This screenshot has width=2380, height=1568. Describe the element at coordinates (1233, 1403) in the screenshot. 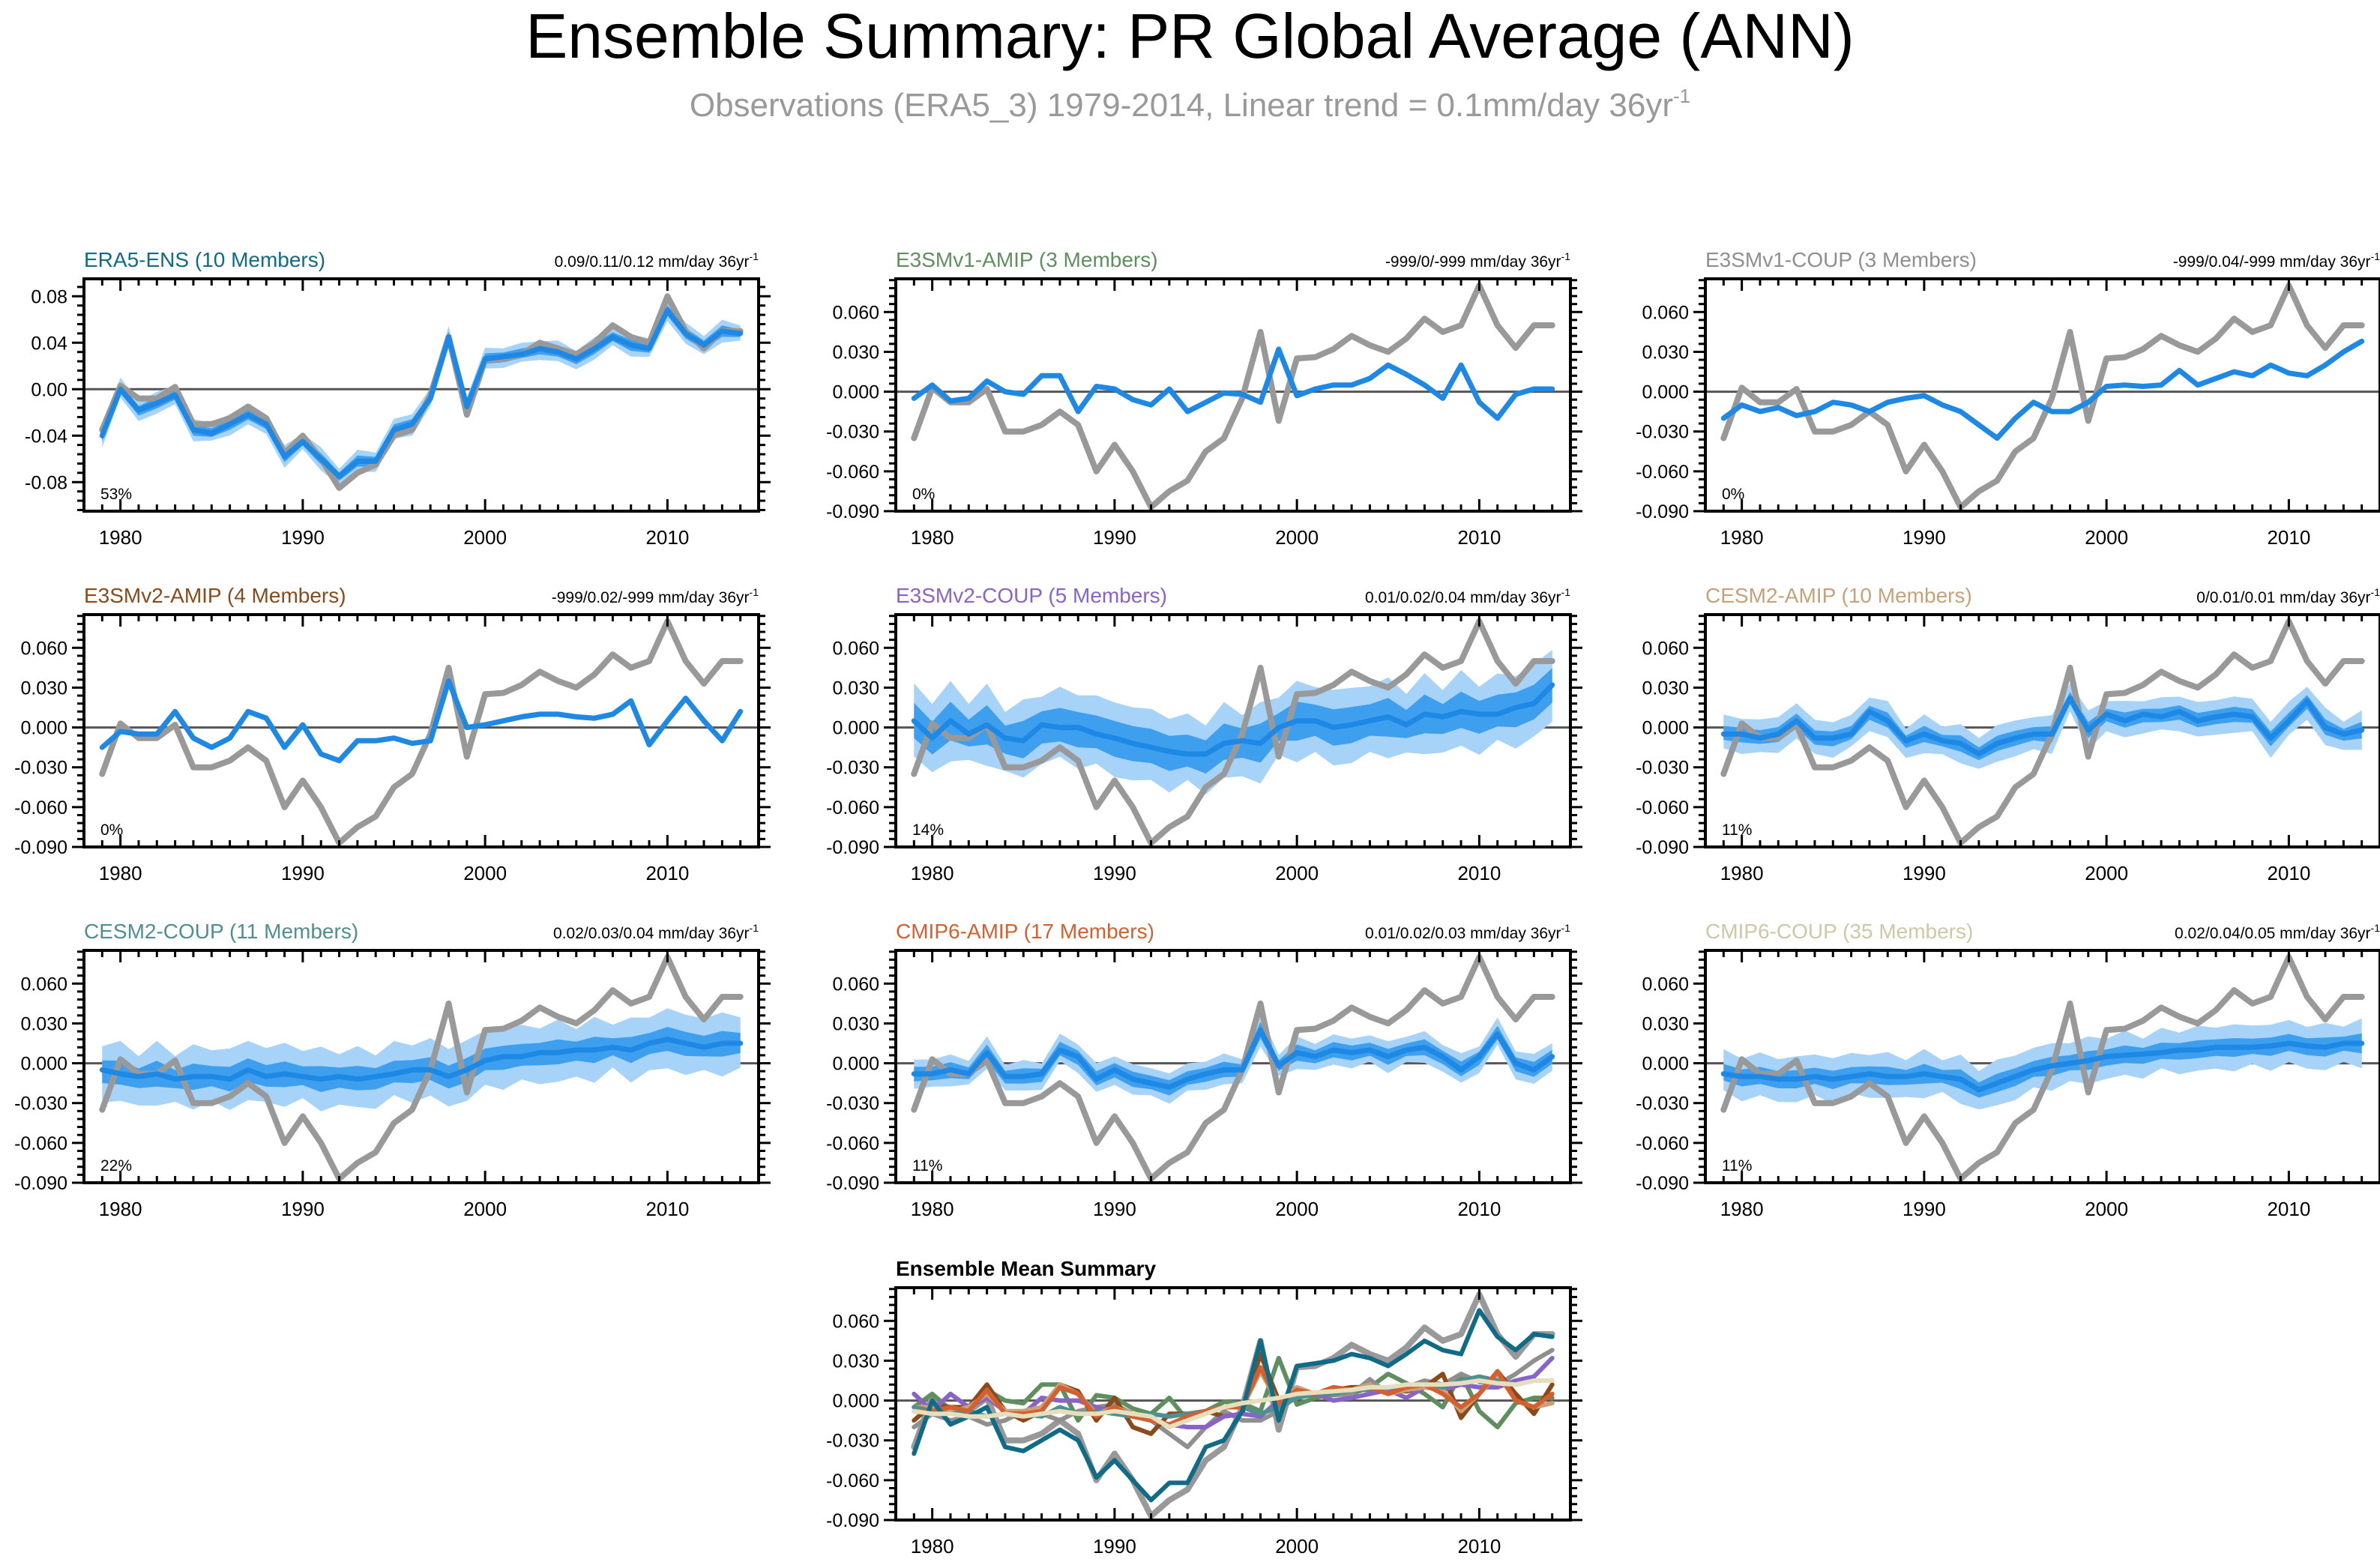

I see `series-line-cmip6-coup` at that location.